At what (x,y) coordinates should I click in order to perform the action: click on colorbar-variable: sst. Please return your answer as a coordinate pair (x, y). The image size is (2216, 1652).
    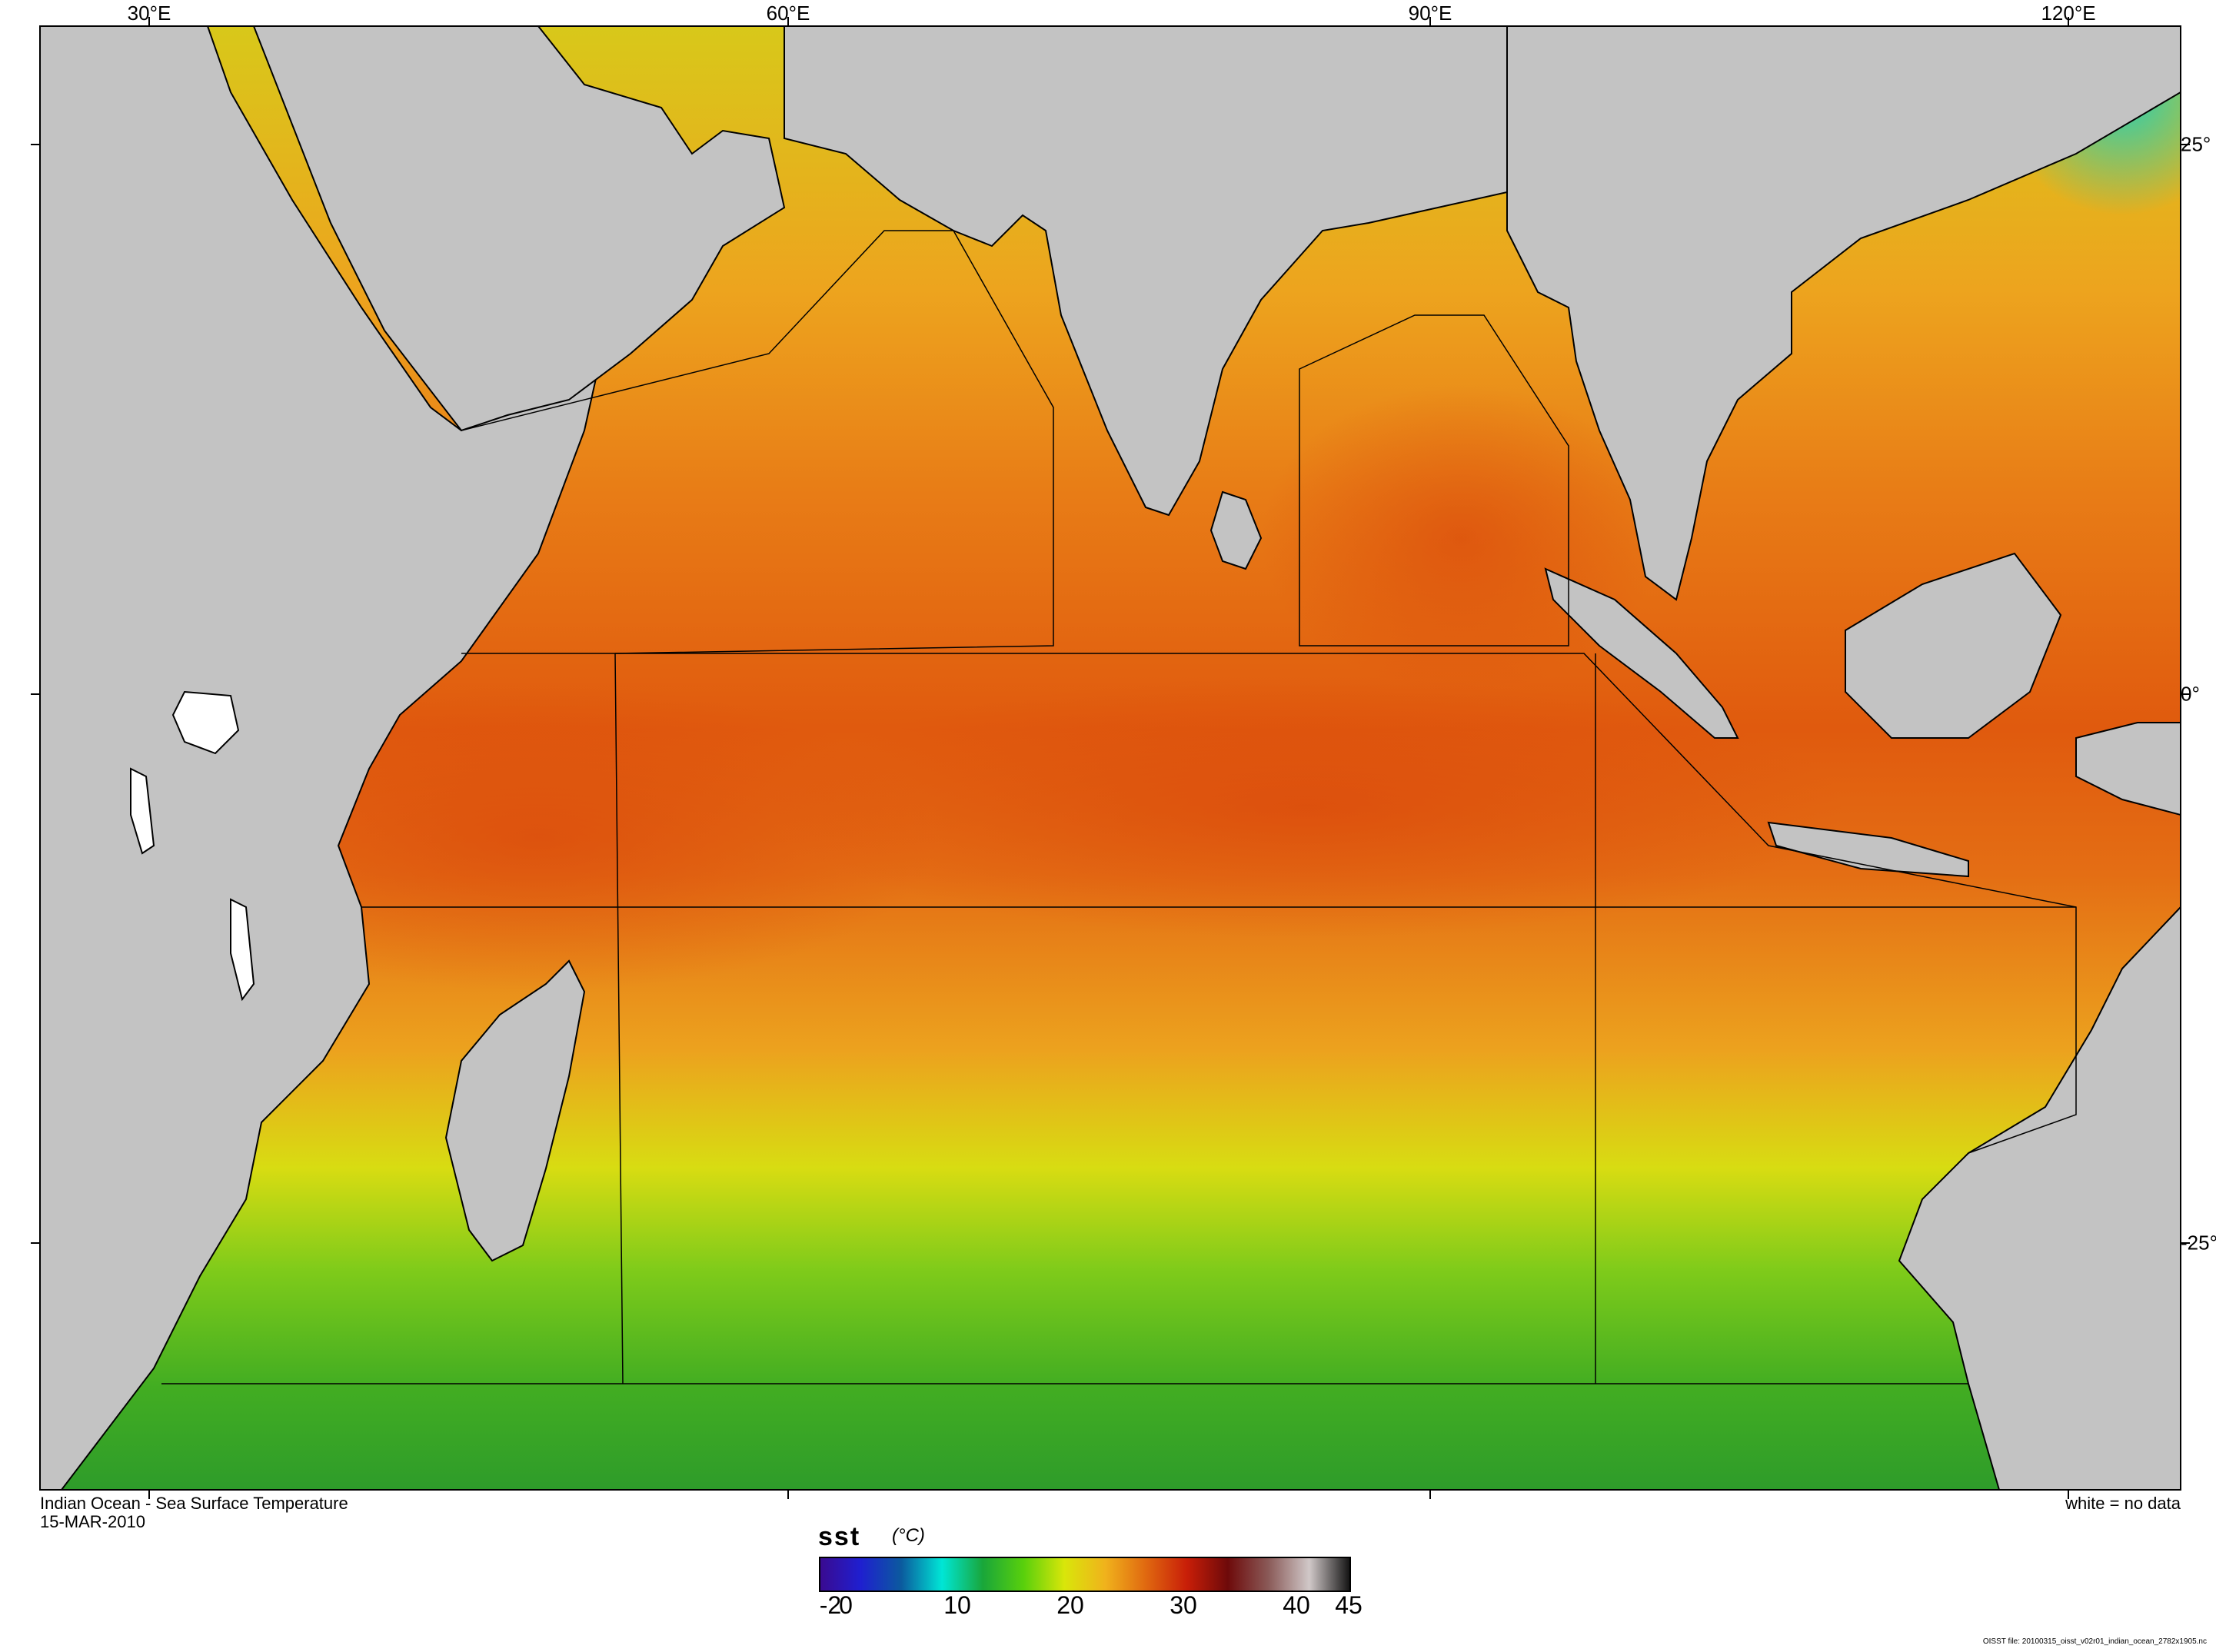
    Looking at the image, I should click on (840, 1536).